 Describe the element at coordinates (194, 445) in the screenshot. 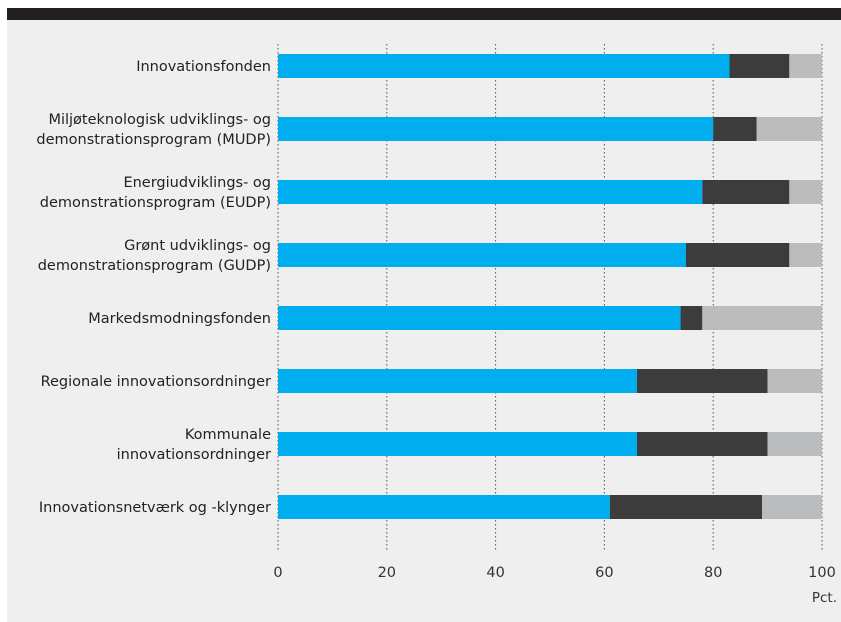

I see `category-label-7: Kommunale innovationsordninger` at that location.